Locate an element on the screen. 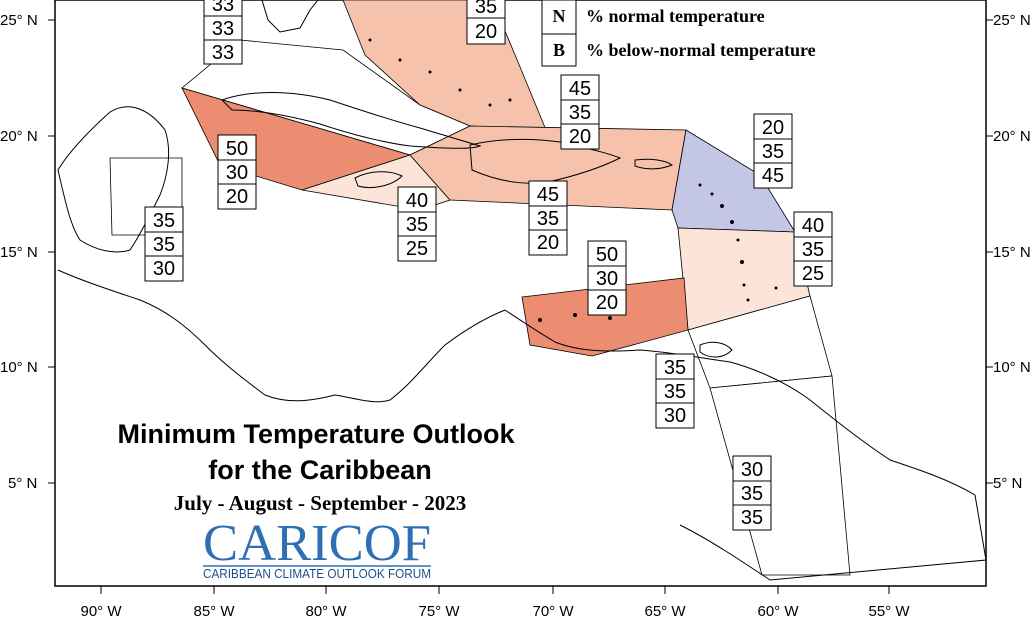  region-abc-islands is located at coordinates (605, 317).